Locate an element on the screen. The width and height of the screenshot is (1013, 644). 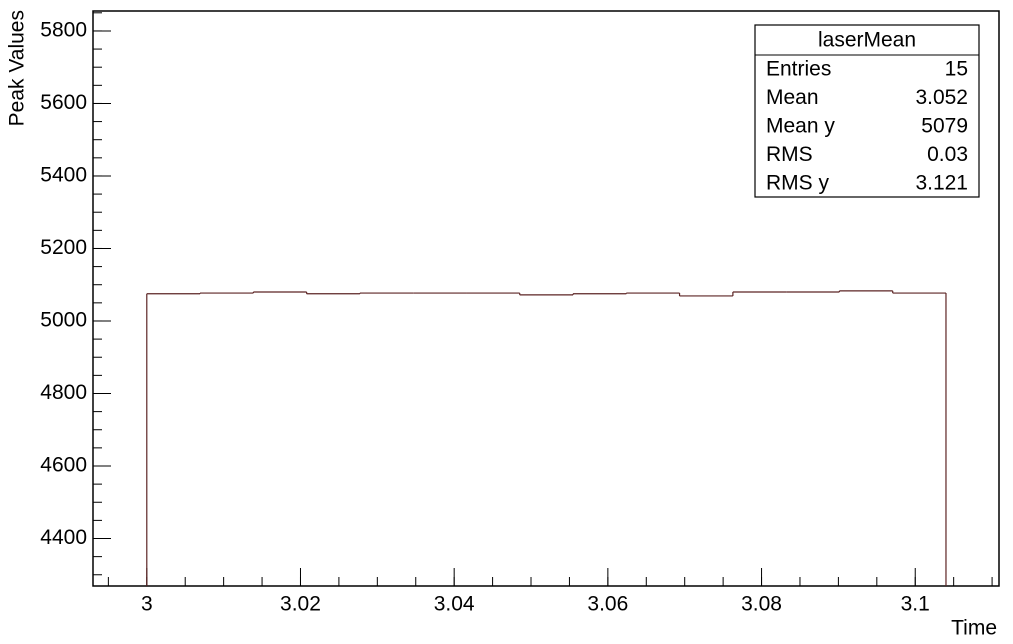
y-tick-label: 5000 is located at coordinates (63, 320).